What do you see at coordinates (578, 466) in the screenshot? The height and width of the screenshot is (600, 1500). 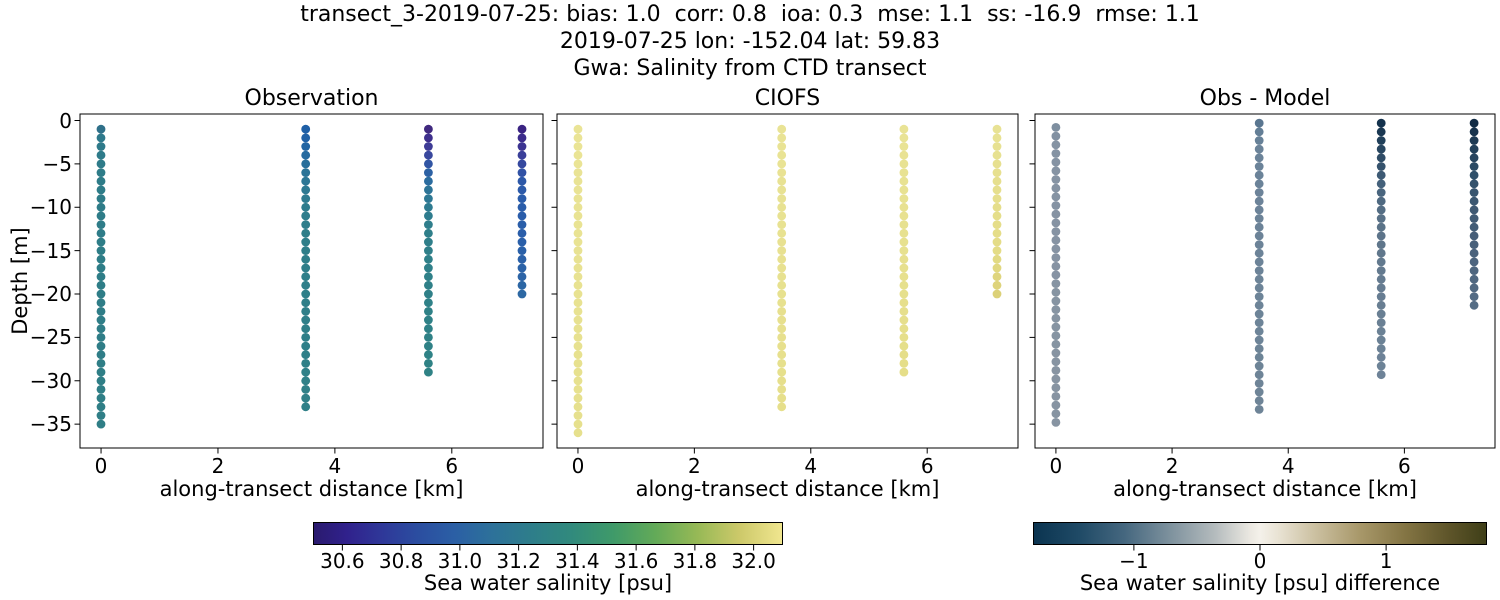 I see `x-tick-label: 0` at bounding box center [578, 466].